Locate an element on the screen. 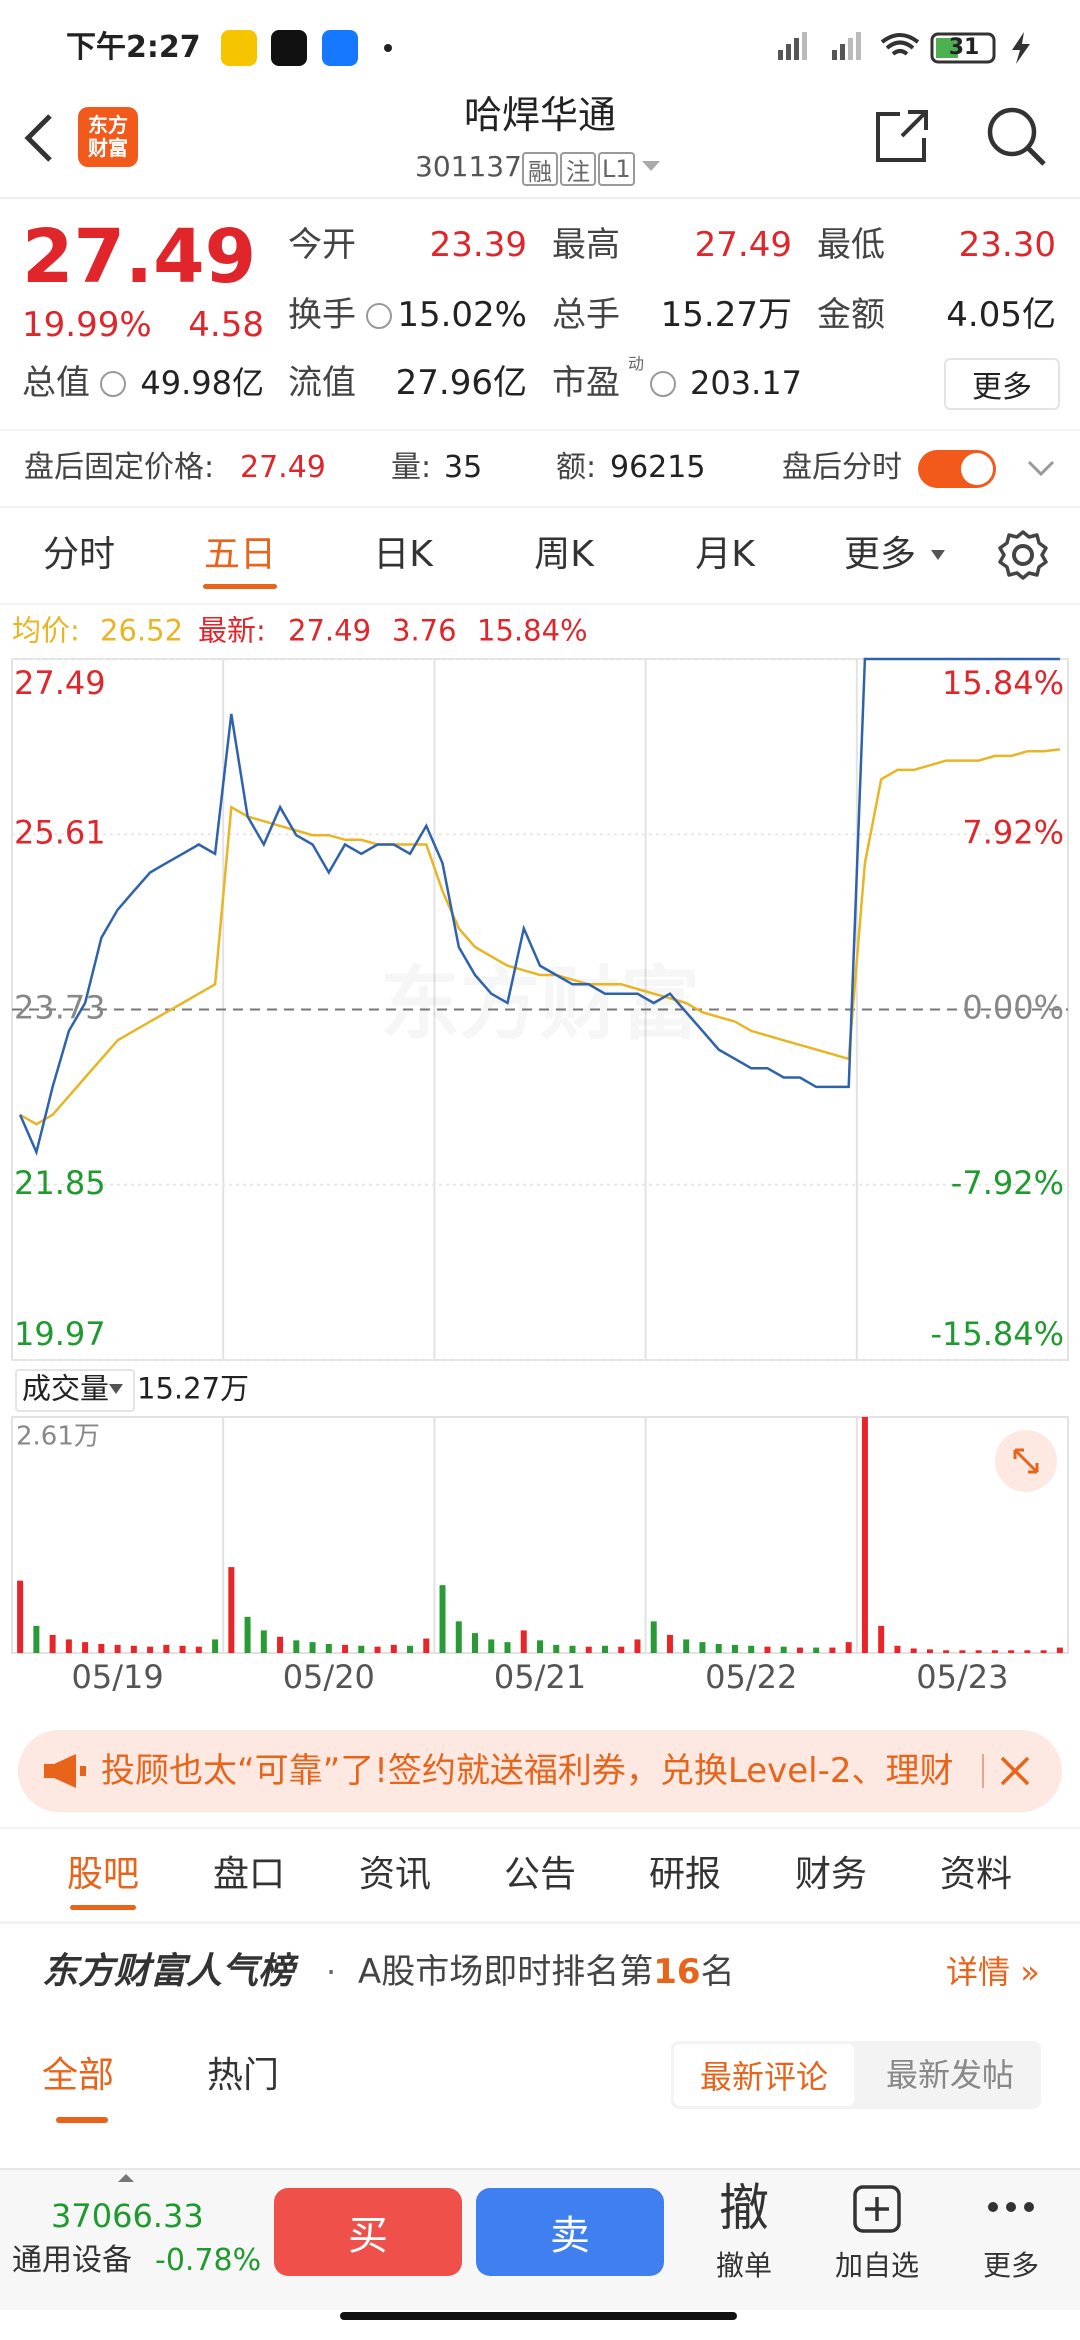 Image resolution: width=1080 pixels, height=2340 pixels. y-tick-label: 21.85 is located at coordinates (60, 1183).